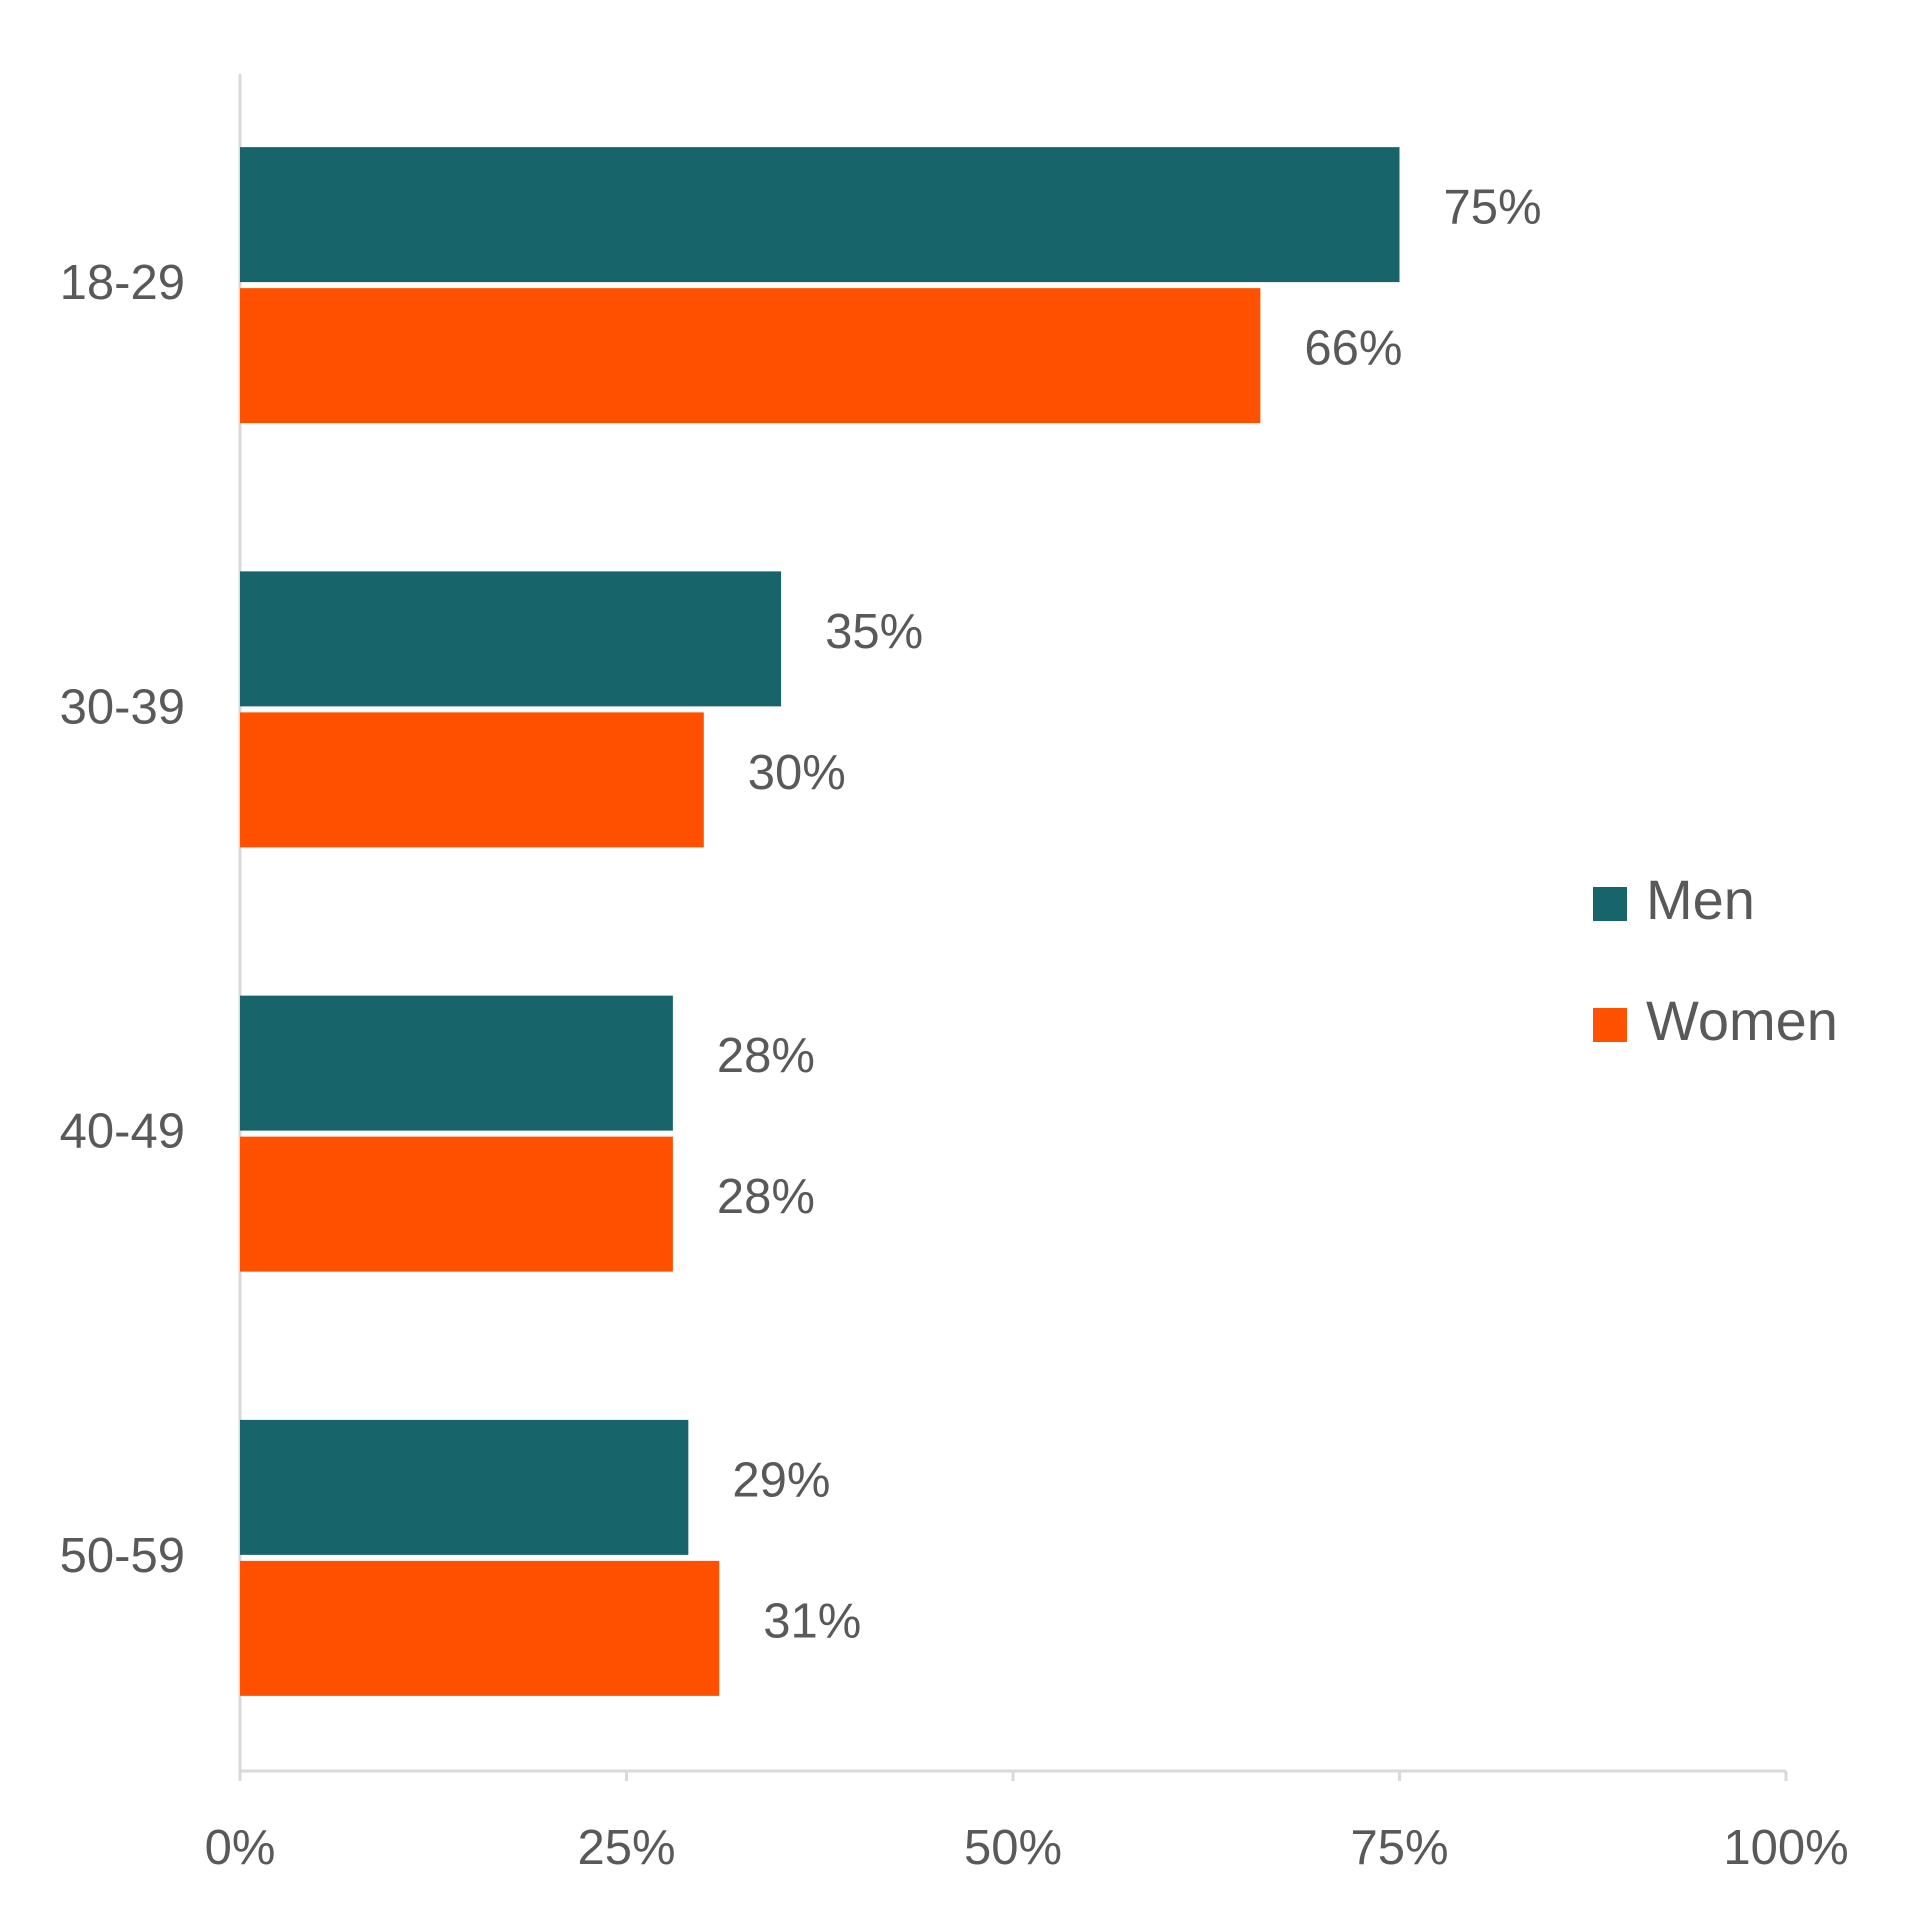  I want to click on x-tick-label: 100%, so click(1785, 1848).